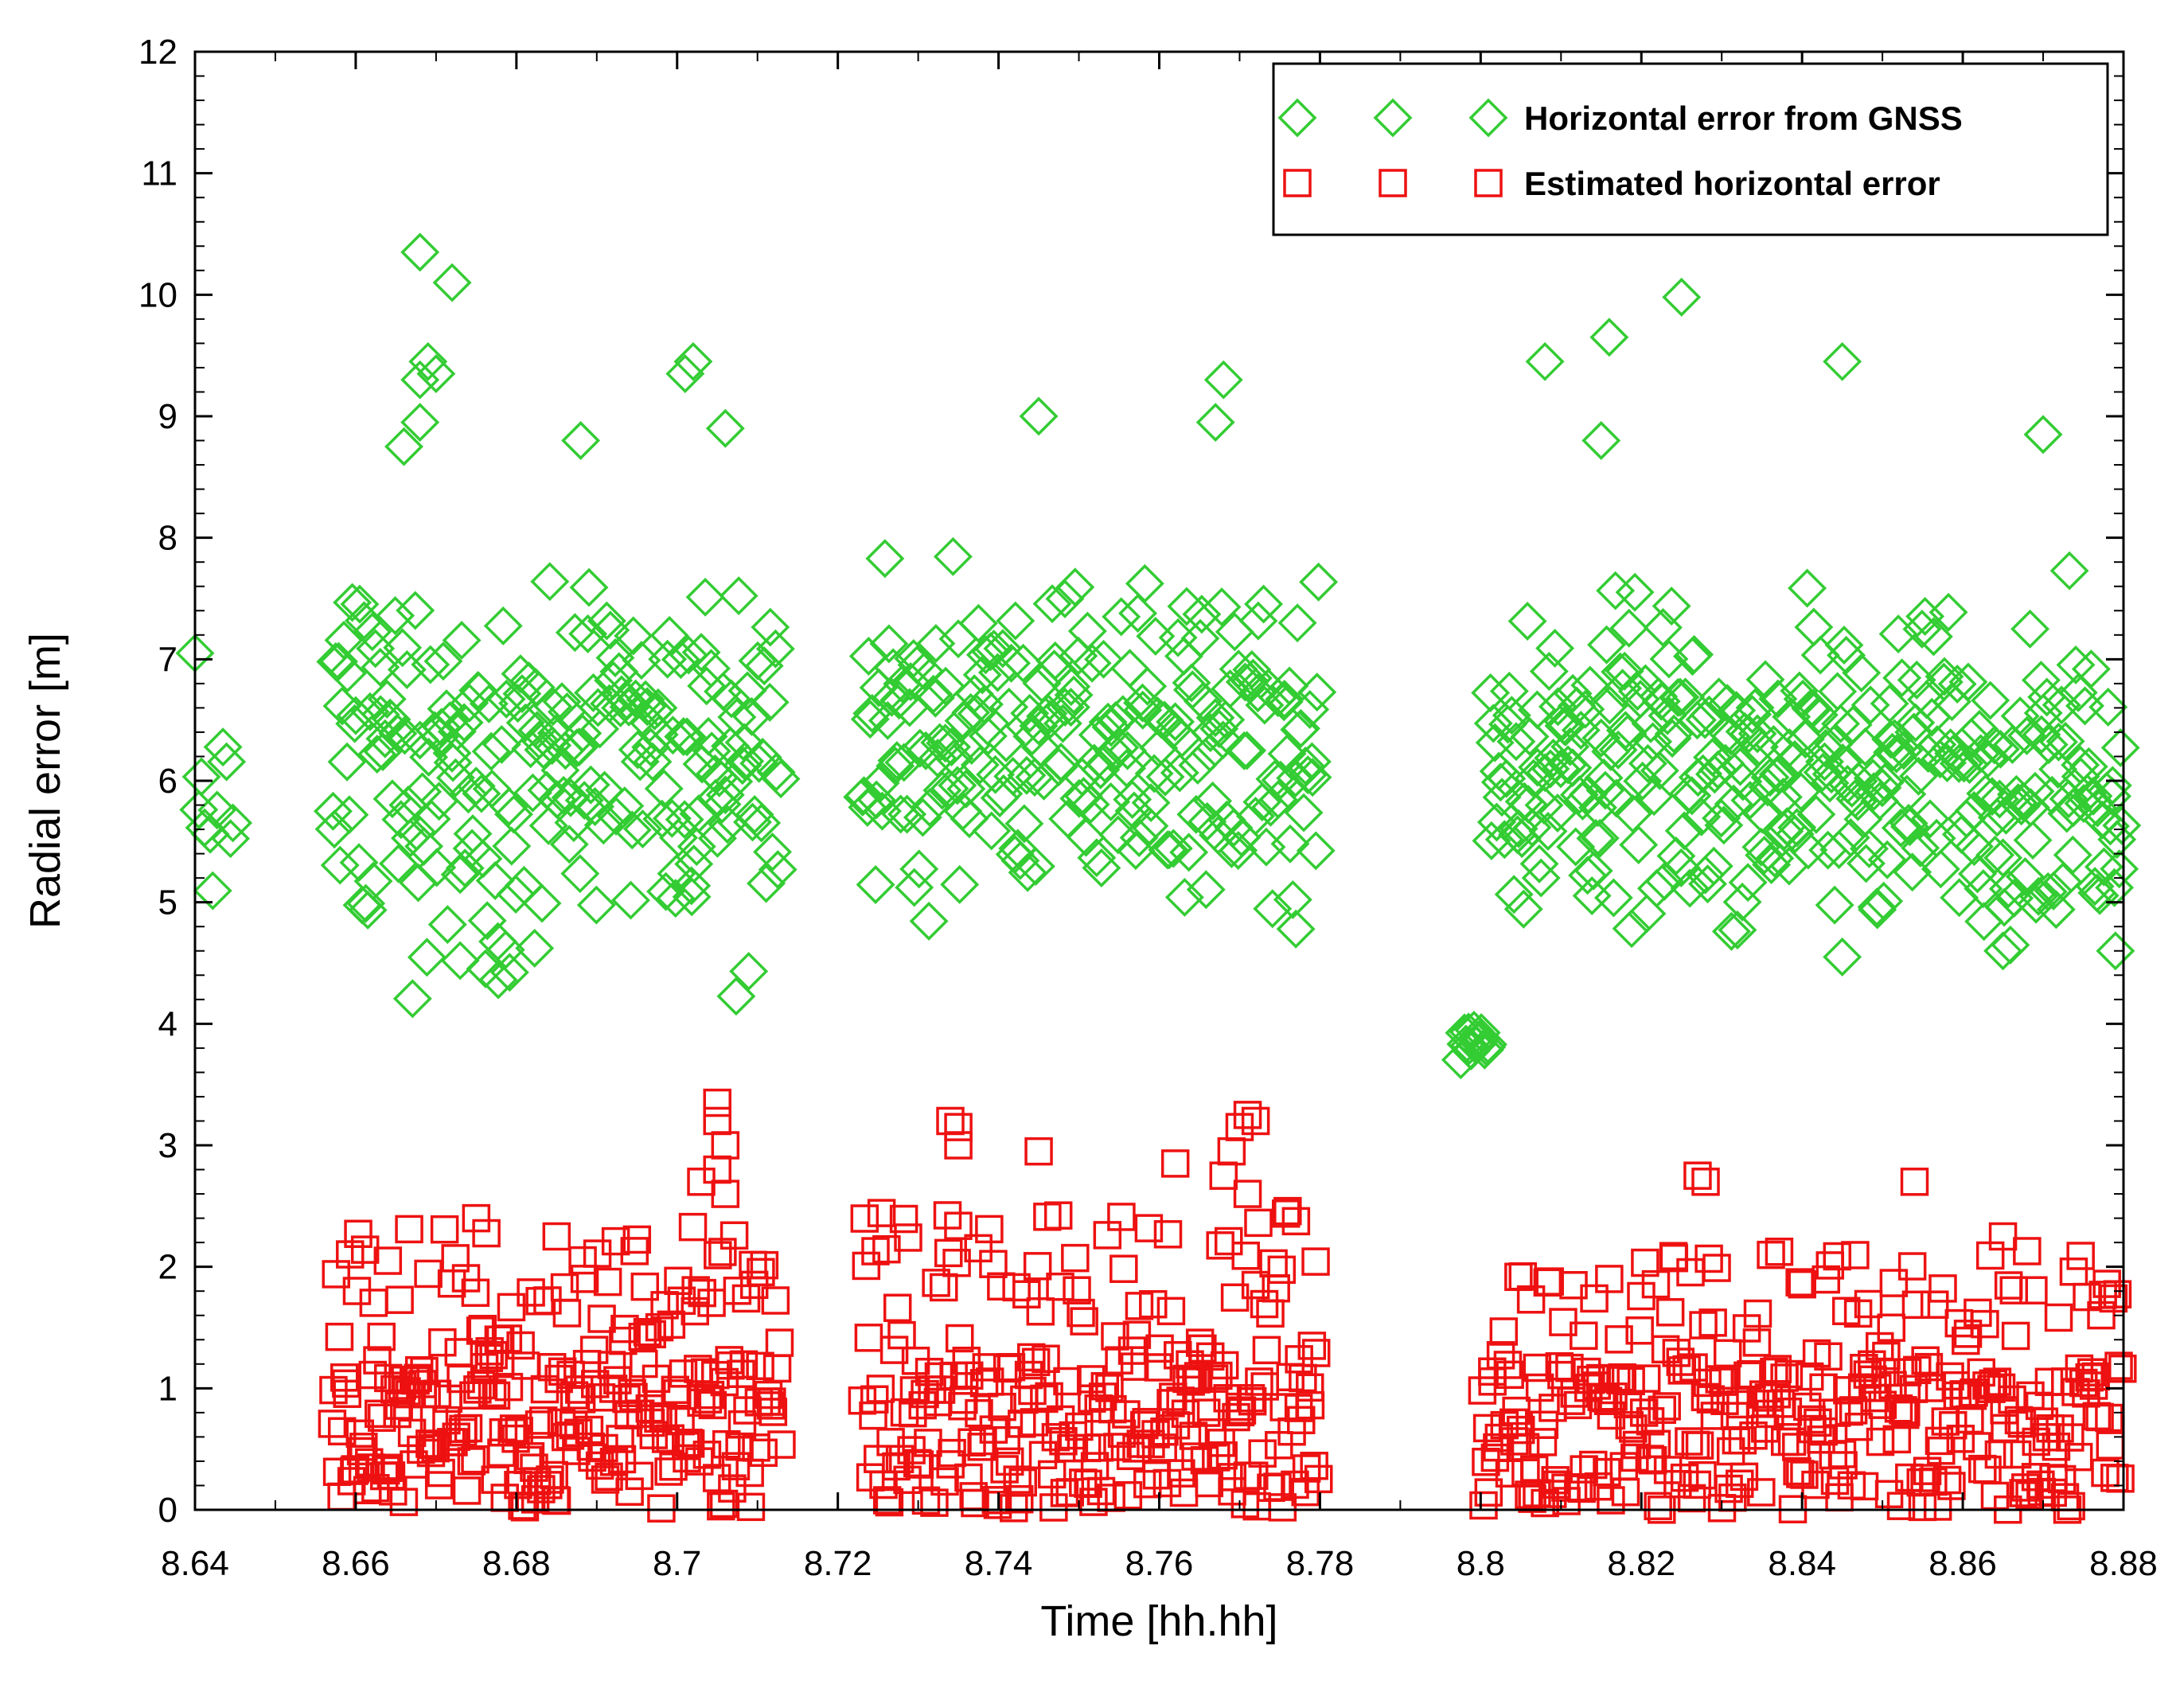 The width and height of the screenshot is (2180, 1708). Describe the element at coordinates (1641, 1563) in the screenshot. I see `x-tick-label: 8.82` at that location.